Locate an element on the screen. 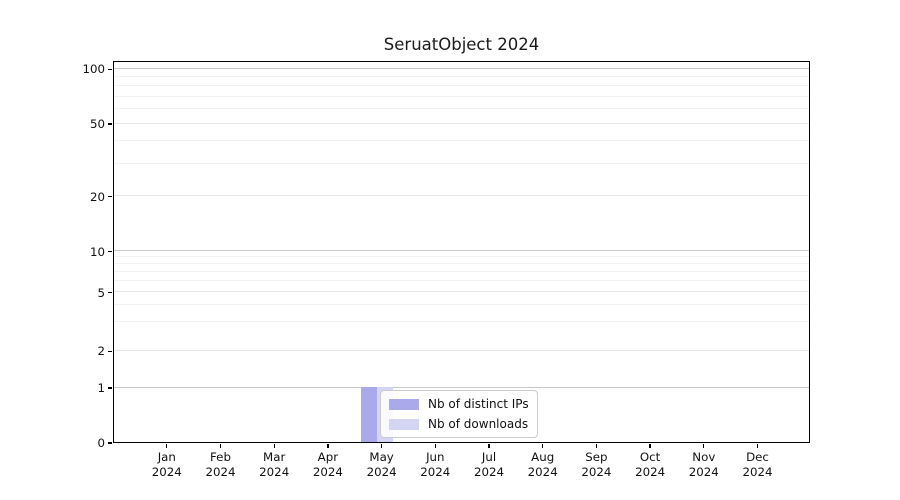 The height and width of the screenshot is (500, 900). x-tick-label: Jul 2024 is located at coordinates (489, 465).